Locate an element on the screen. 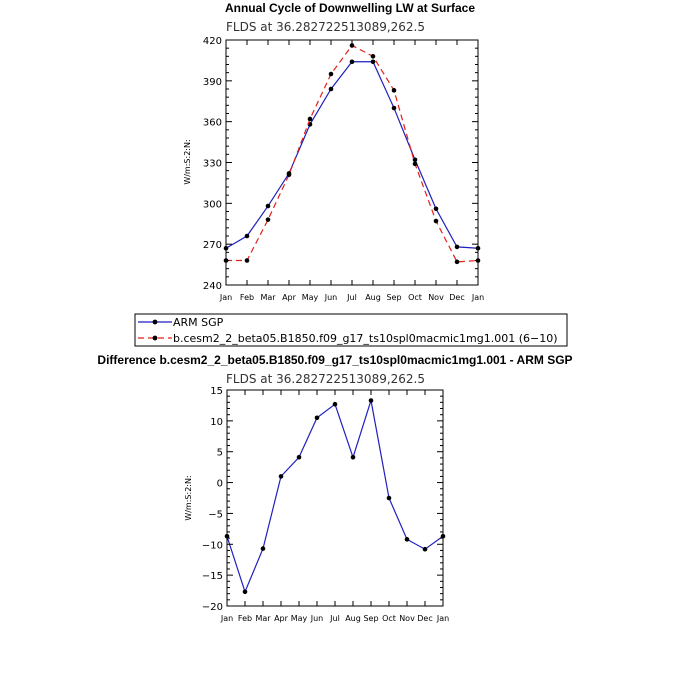 This screenshot has width=700, height=700. y-tick-label: 10 is located at coordinates (216, 422).